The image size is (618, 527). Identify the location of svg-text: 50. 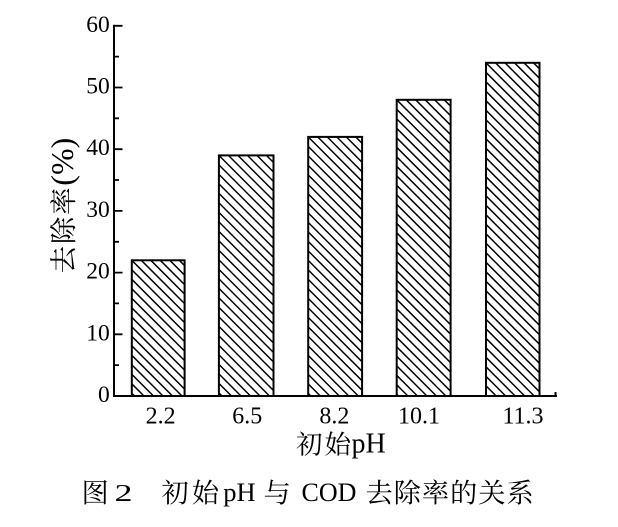
(98, 87).